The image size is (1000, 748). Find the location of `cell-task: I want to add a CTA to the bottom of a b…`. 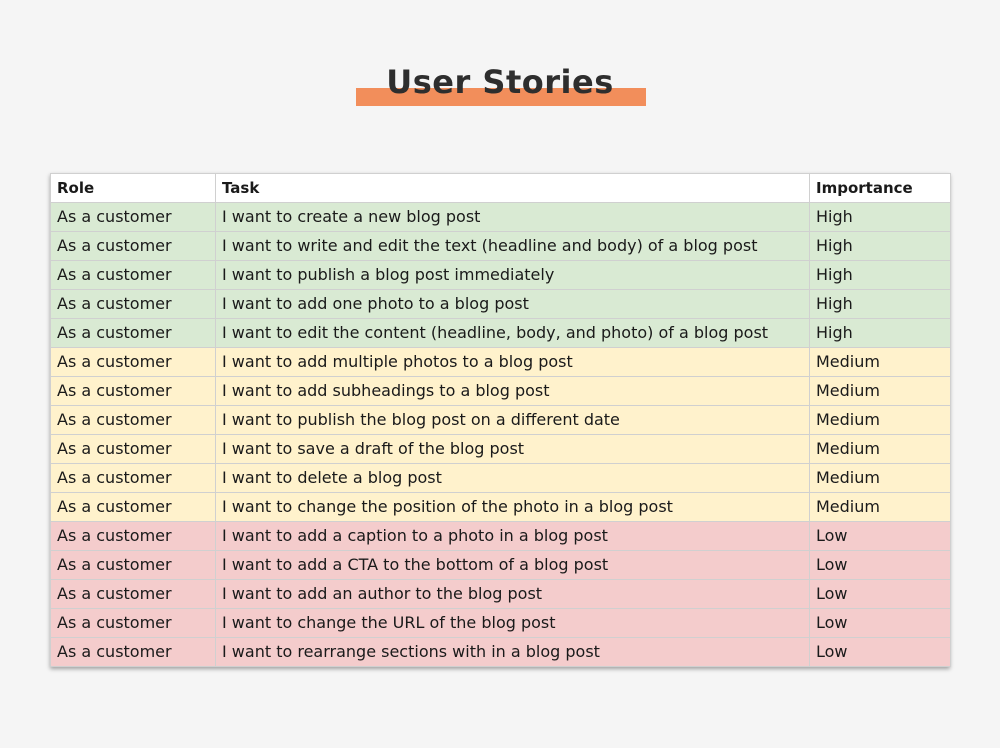

cell-task: I want to add a CTA to the bottom of a b… is located at coordinates (512, 565).